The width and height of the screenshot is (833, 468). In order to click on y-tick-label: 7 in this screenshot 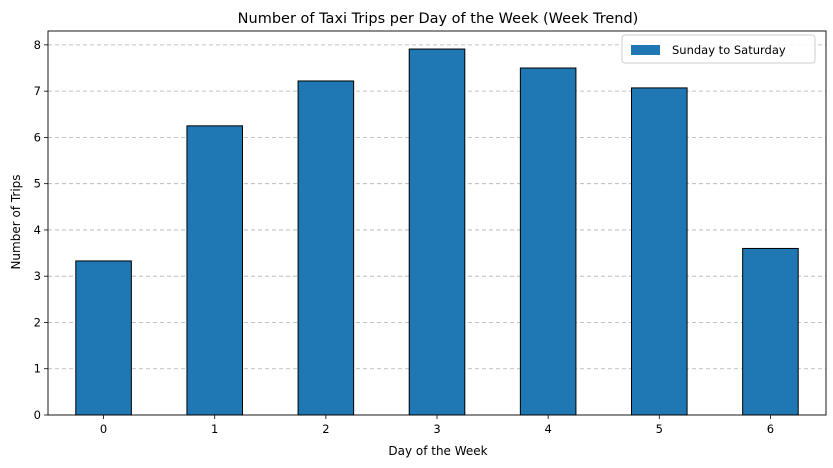, I will do `click(37, 91)`.